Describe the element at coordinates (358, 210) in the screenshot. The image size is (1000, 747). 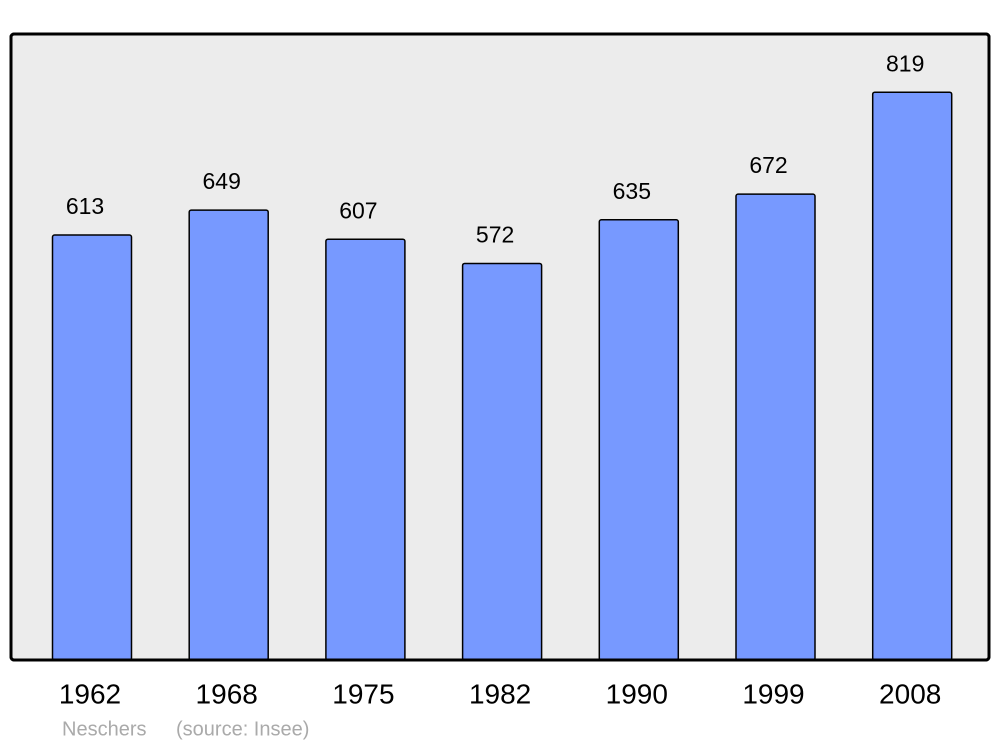
I see `value-label: 607` at that location.